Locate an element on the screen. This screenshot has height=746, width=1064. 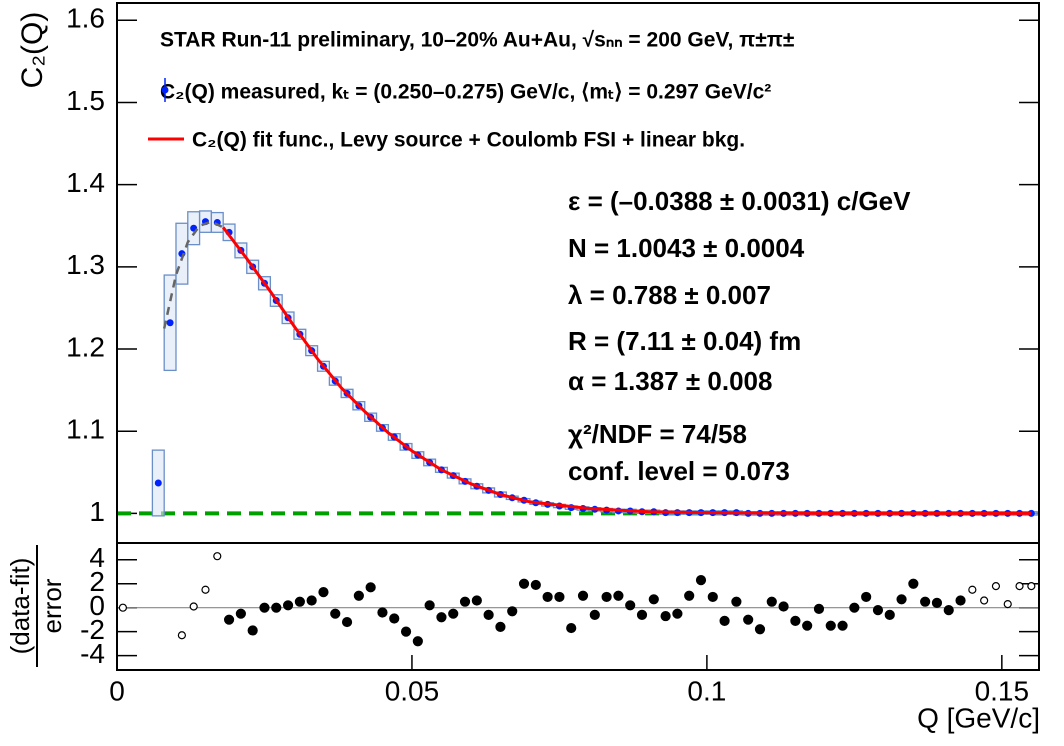
fit-parameter: χ²/NDF = 74/58 is located at coordinates (657, 434).